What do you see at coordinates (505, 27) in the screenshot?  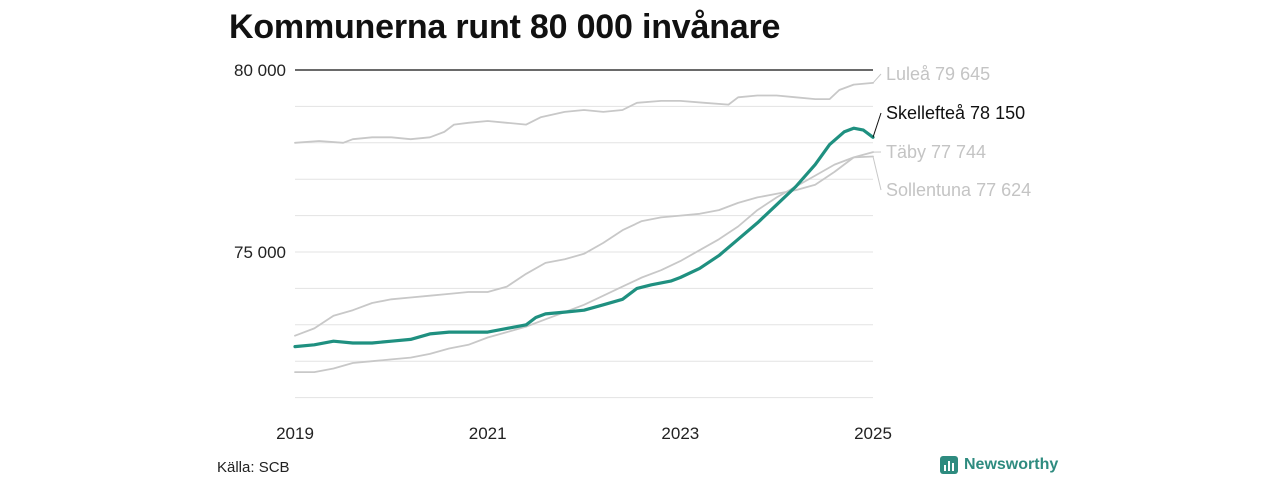 I see `chart-title: Kommunerna runt 80 000 invånare` at bounding box center [505, 27].